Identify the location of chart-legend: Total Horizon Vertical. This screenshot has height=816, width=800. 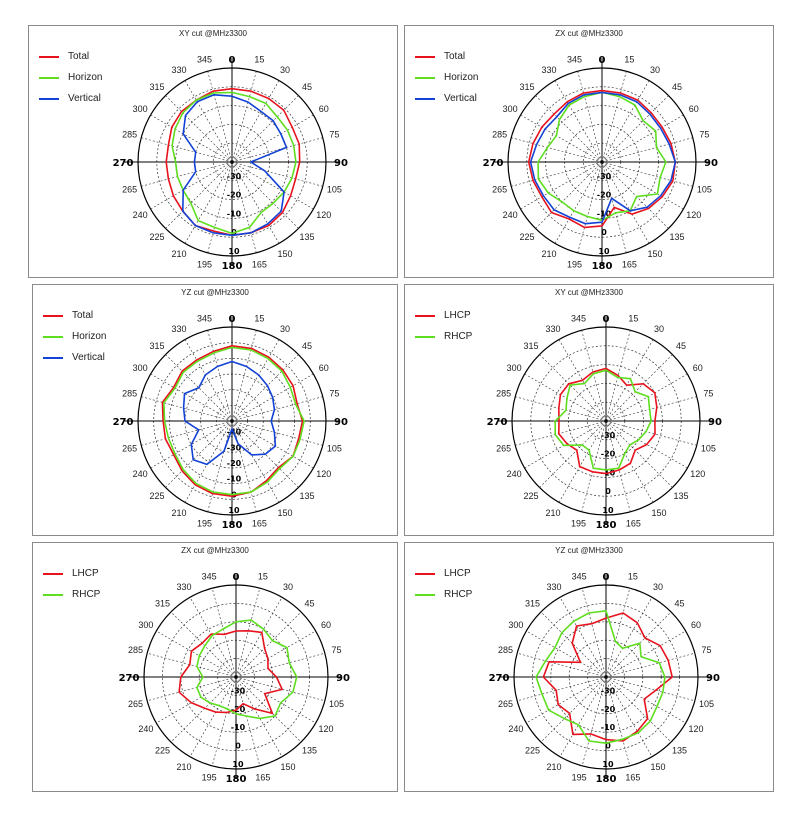
(74, 336).